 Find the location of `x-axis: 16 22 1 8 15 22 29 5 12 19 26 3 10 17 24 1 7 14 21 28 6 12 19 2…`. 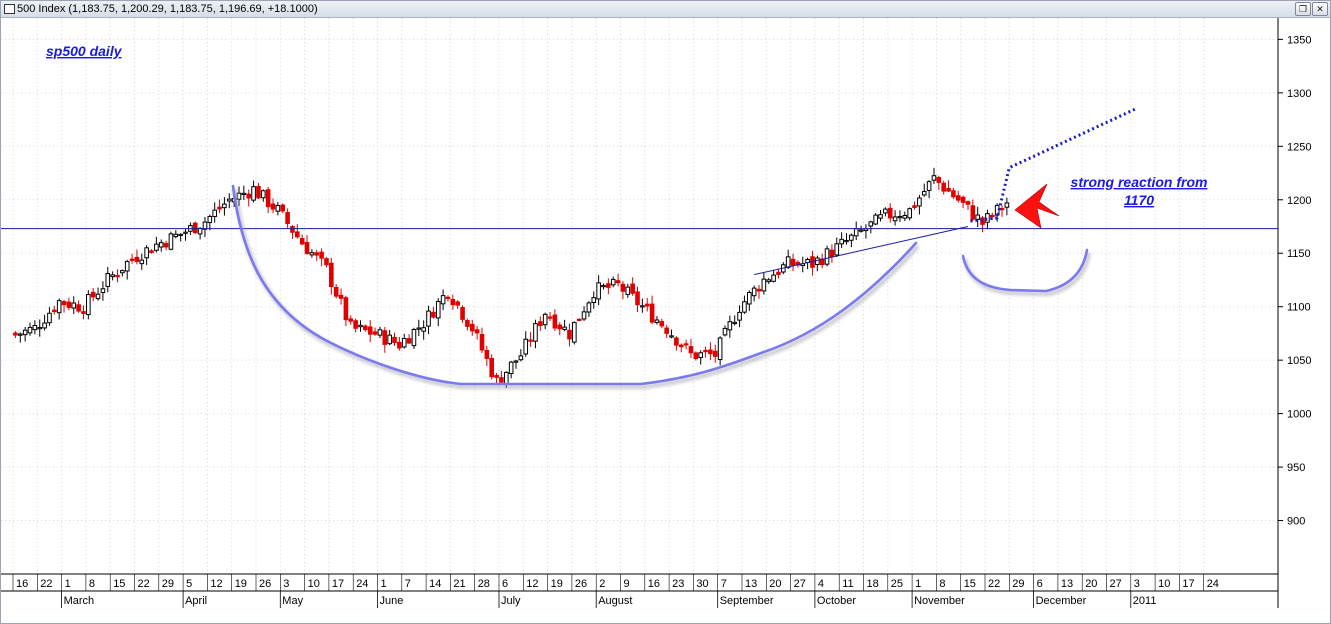

x-axis: 16 22 1 8 15 22 29 5 12 19 26 3 10 17 24 1 7 14 21 28 6 12 19 2… is located at coordinates (615, 591).